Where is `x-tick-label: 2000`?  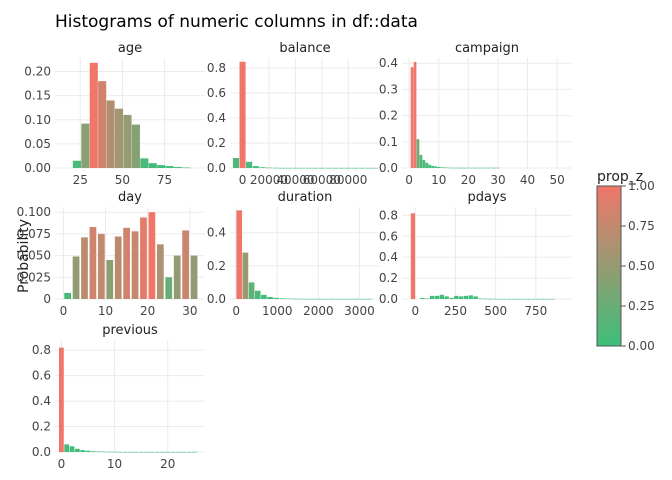 x-tick-label: 2000 is located at coordinates (318, 311).